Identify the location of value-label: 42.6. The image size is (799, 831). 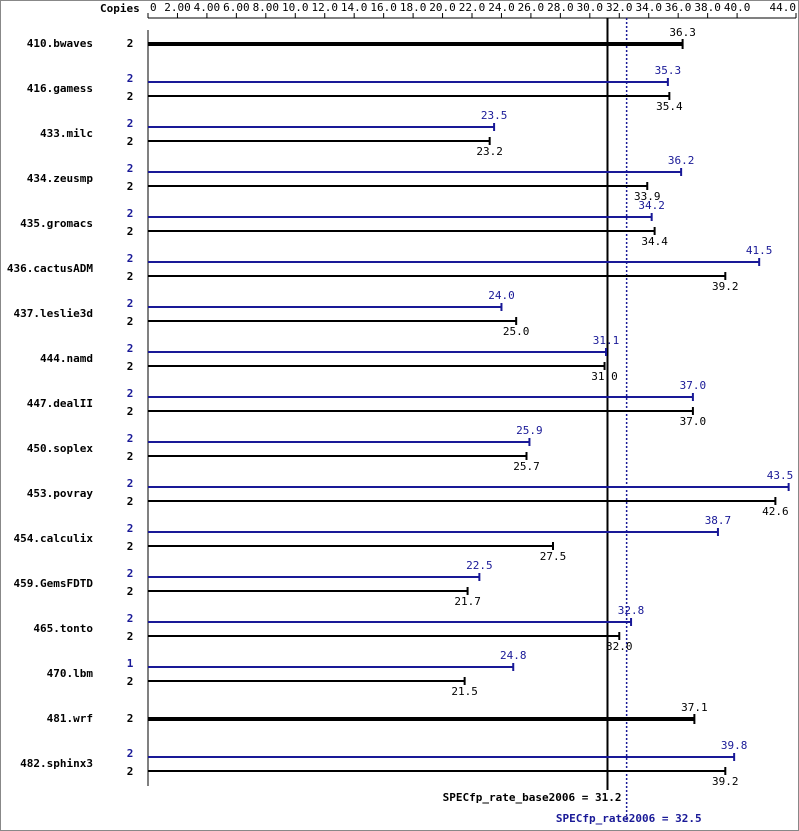
(775, 511).